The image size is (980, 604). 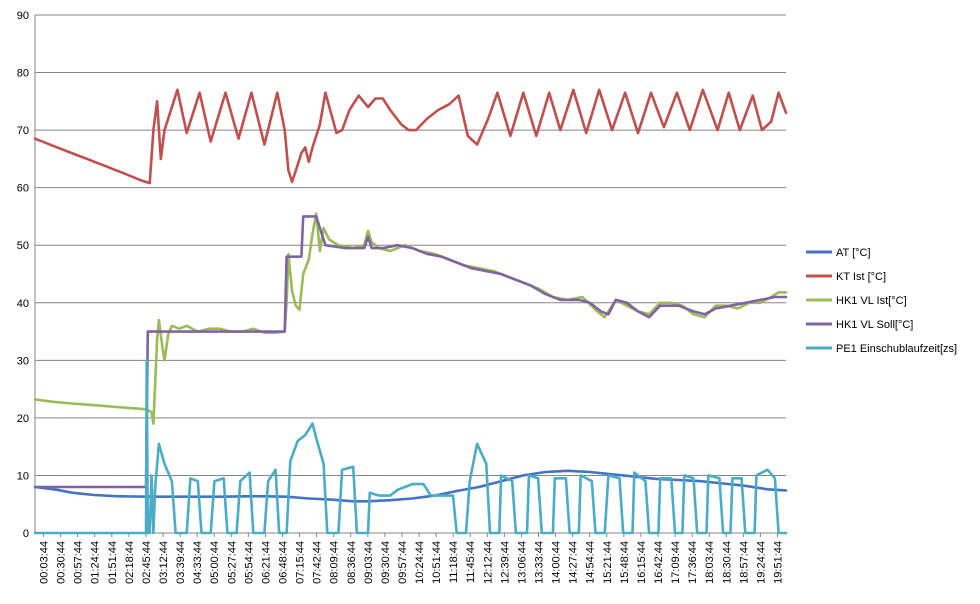 I want to click on x-tick-label: 09:30:44, so click(x=386, y=562).